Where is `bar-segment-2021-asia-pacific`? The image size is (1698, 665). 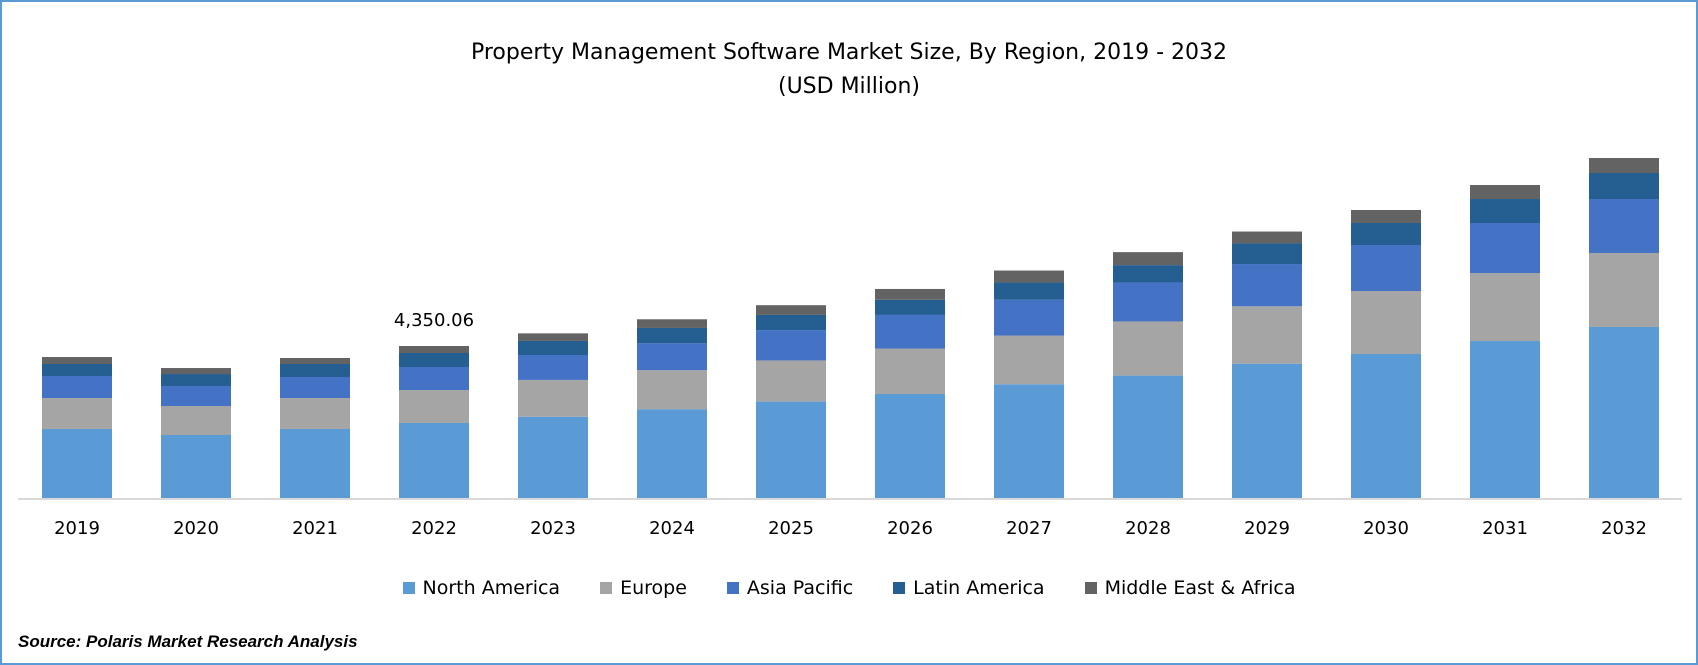 bar-segment-2021-asia-pacific is located at coordinates (315, 387).